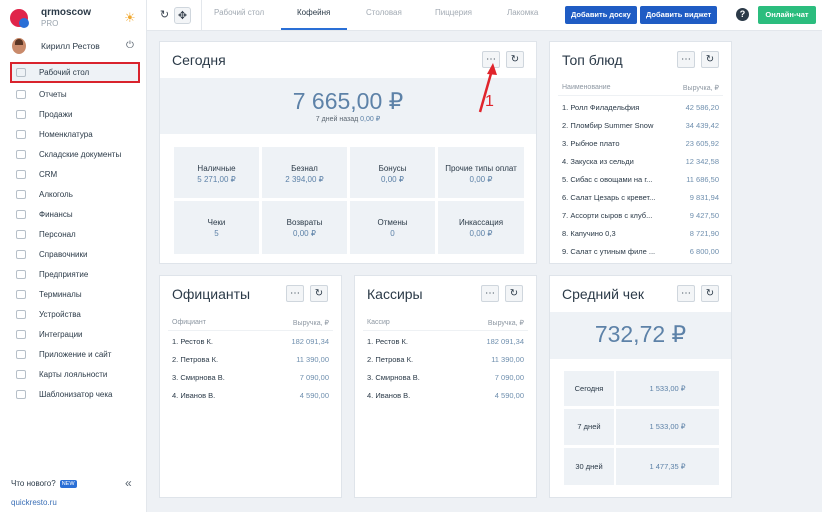 This screenshot has width=822, height=512. Describe the element at coordinates (75, 94) in the screenshot. I see `sidebar-item-reports: Отчеты` at that location.